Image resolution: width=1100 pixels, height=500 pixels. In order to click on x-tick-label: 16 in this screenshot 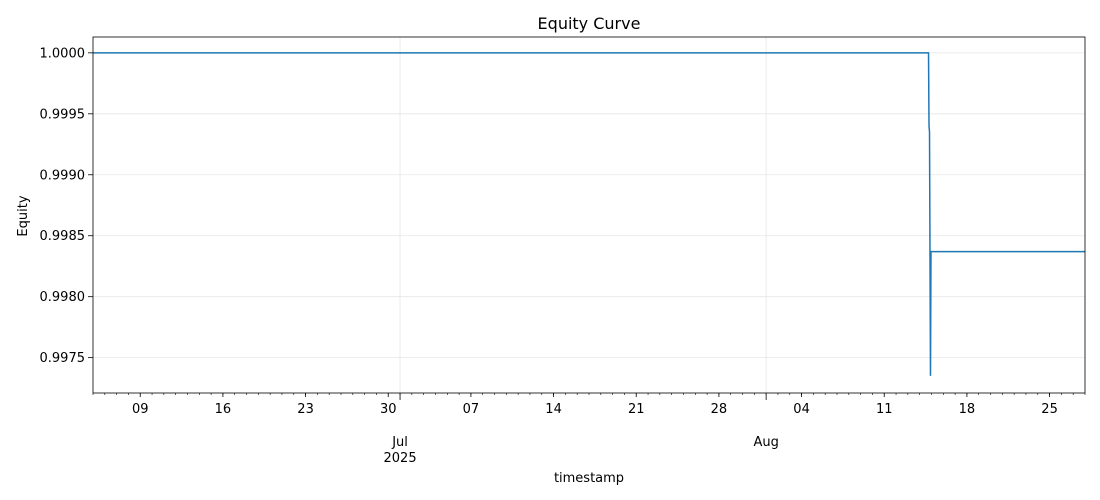, I will do `click(223, 409)`.